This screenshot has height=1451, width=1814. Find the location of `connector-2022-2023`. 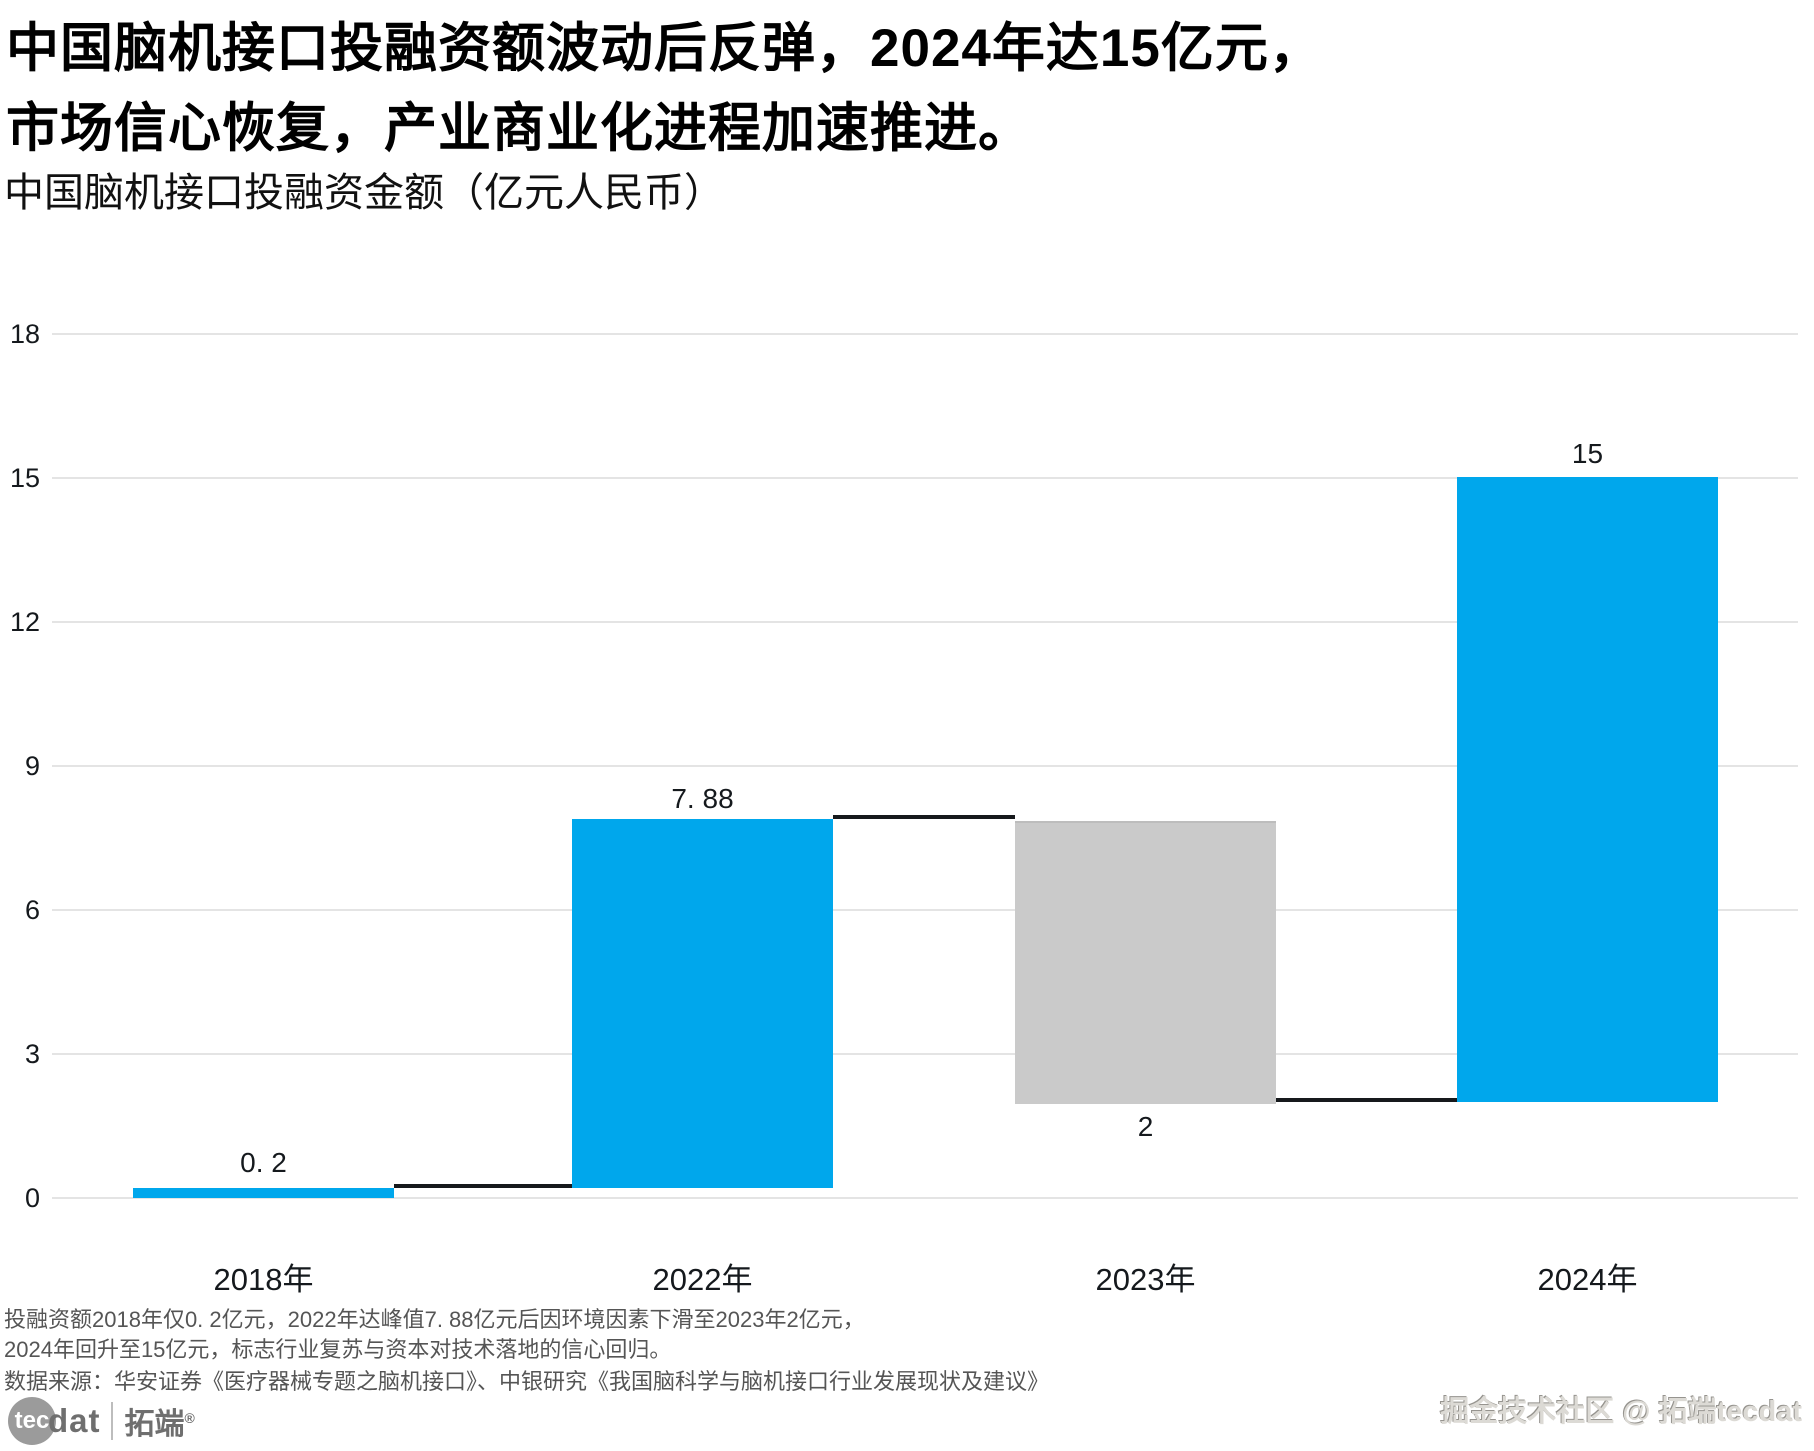

connector-2022-2023 is located at coordinates (924, 817).